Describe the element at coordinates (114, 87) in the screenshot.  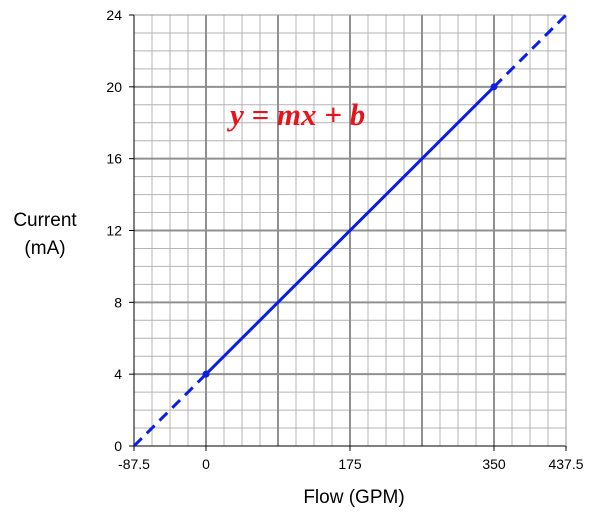
I see `y-tick-label: 20` at that location.